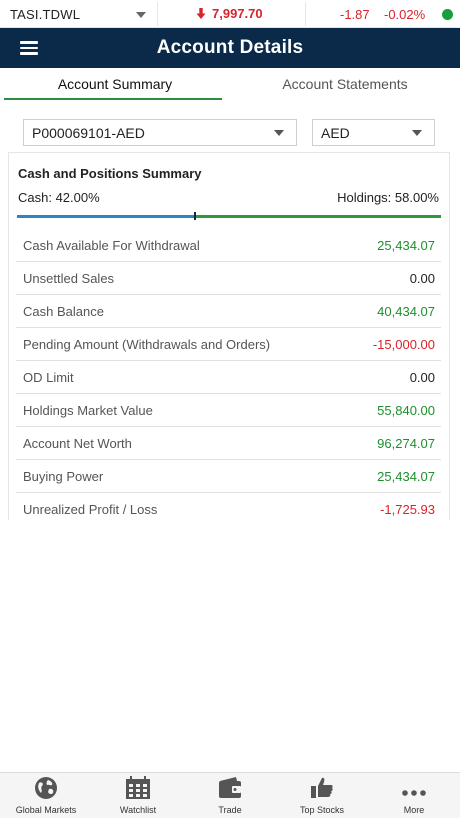 This screenshot has height=818, width=460. What do you see at coordinates (90, 509) in the screenshot?
I see `summary-row-label: Unrealized Profit / Loss` at bounding box center [90, 509].